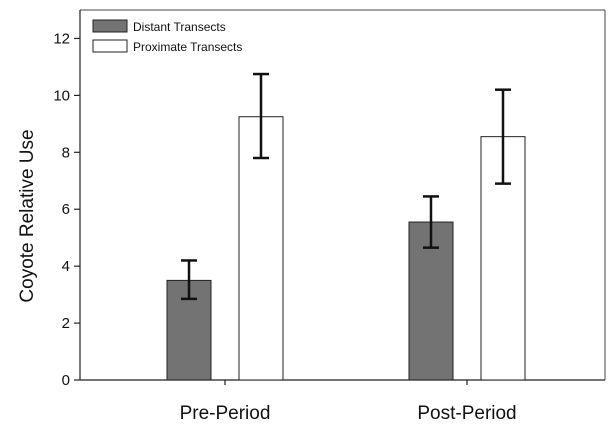 This screenshot has width=610, height=425. What do you see at coordinates (261, 248) in the screenshot?
I see `bar` at bounding box center [261, 248].